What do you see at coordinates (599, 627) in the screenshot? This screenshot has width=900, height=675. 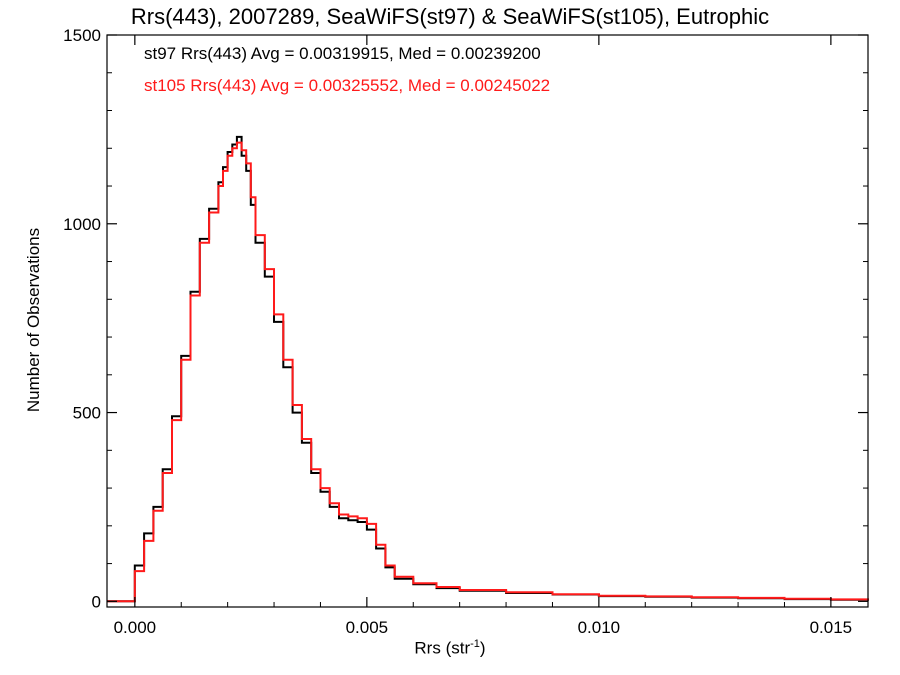 I see `x-tick-label: 0.010` at bounding box center [599, 627].